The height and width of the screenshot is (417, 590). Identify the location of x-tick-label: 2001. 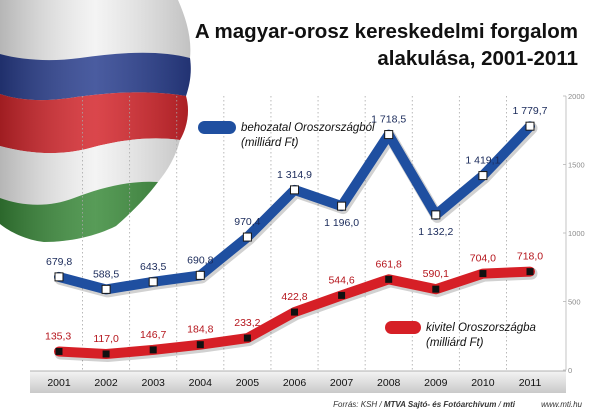
(59, 383).